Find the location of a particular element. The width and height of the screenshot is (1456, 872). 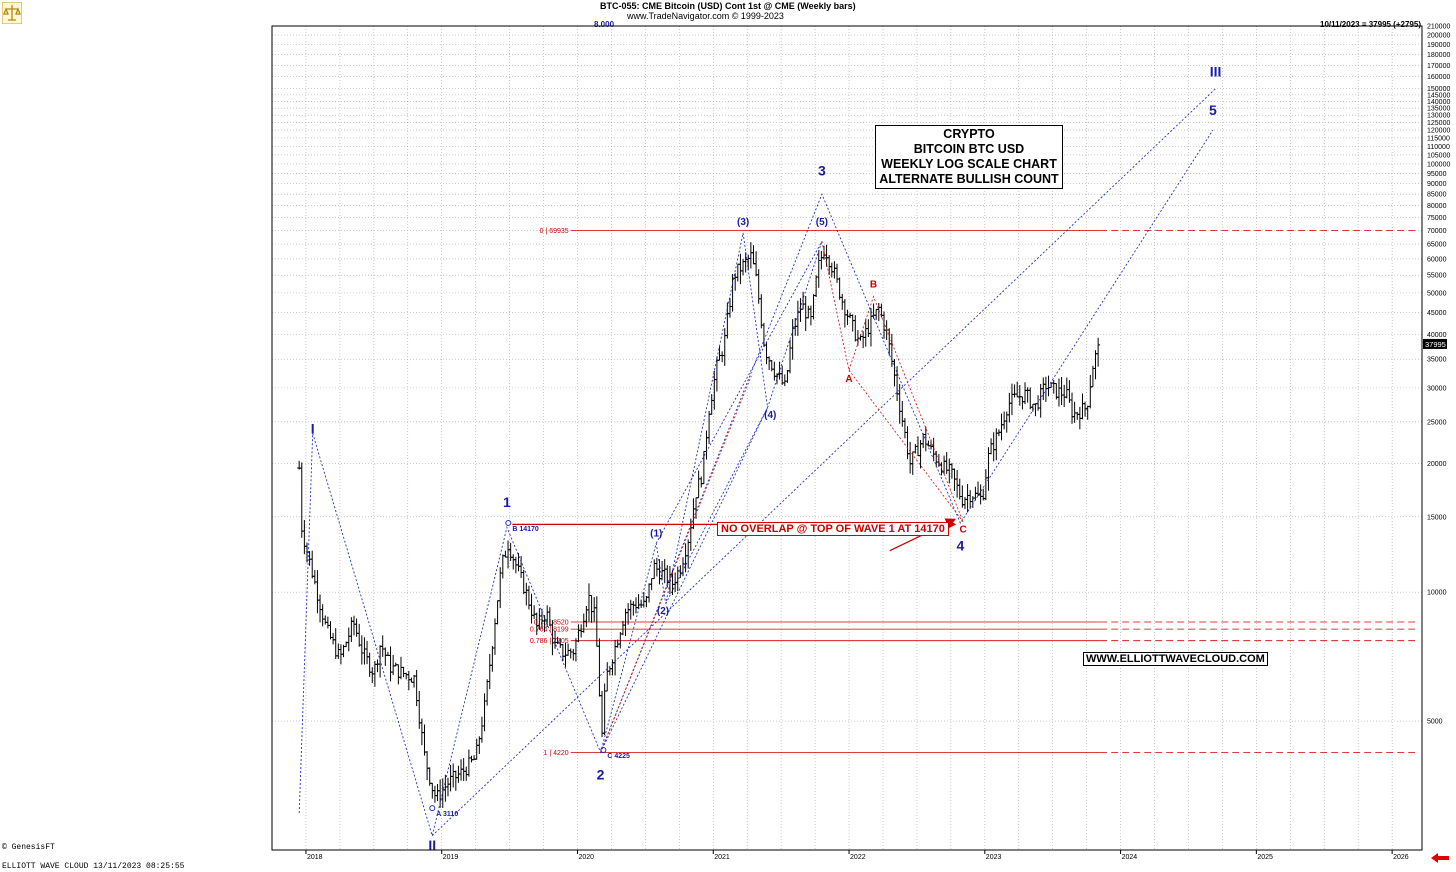

y-tick-label: 85000 is located at coordinates (1437, 195).